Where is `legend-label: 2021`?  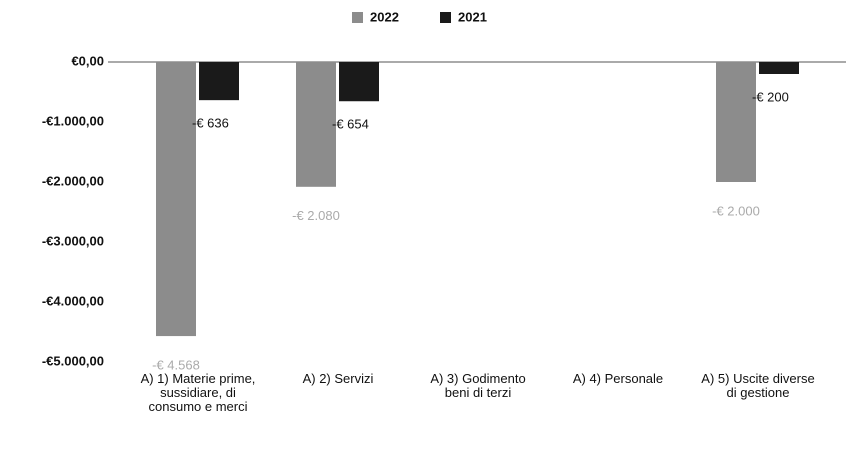
legend-label: 2021 is located at coordinates (472, 16).